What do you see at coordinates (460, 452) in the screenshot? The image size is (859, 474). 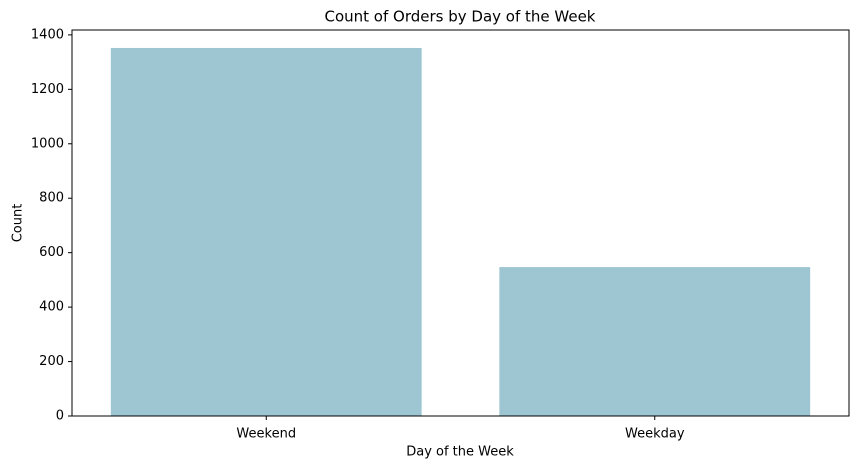 I see `x-axis-label: Day of the Week` at bounding box center [460, 452].